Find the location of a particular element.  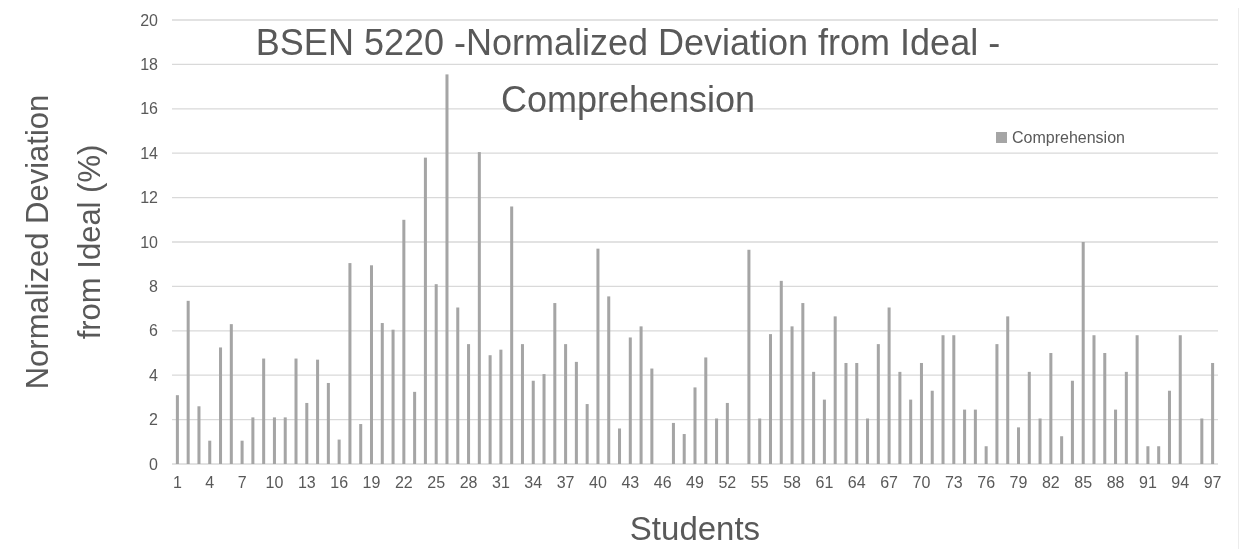

x-tick-label: 61 is located at coordinates (824, 482).